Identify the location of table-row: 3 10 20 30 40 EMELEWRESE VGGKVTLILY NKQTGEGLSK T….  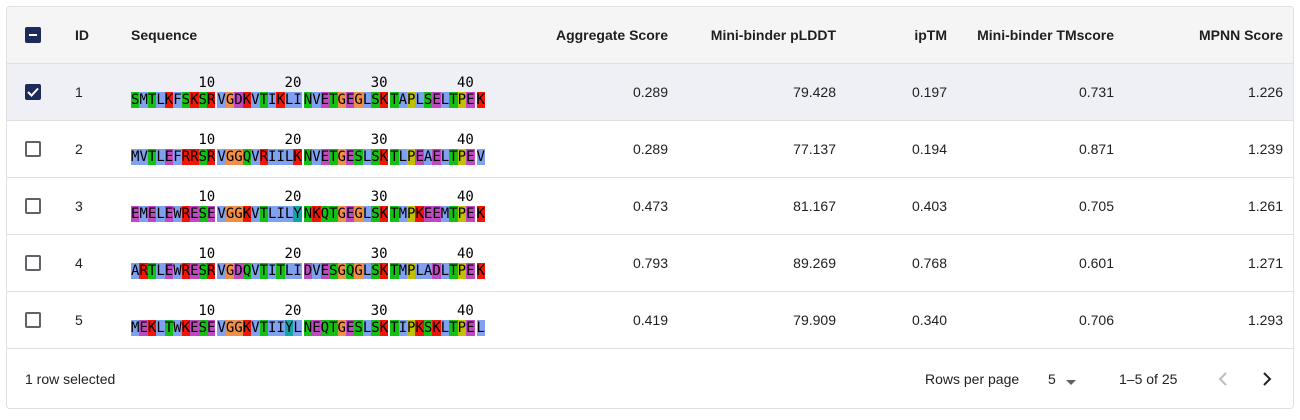
(650, 206).